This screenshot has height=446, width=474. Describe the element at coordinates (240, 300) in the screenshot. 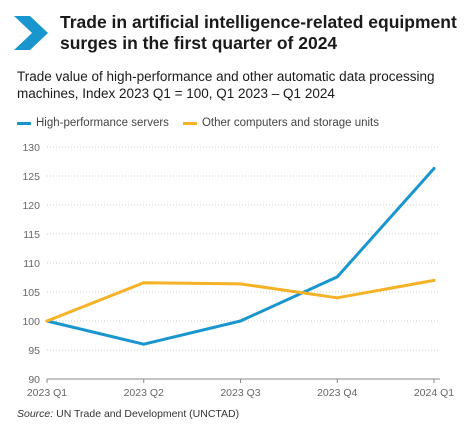

I see `series-line-other` at that location.